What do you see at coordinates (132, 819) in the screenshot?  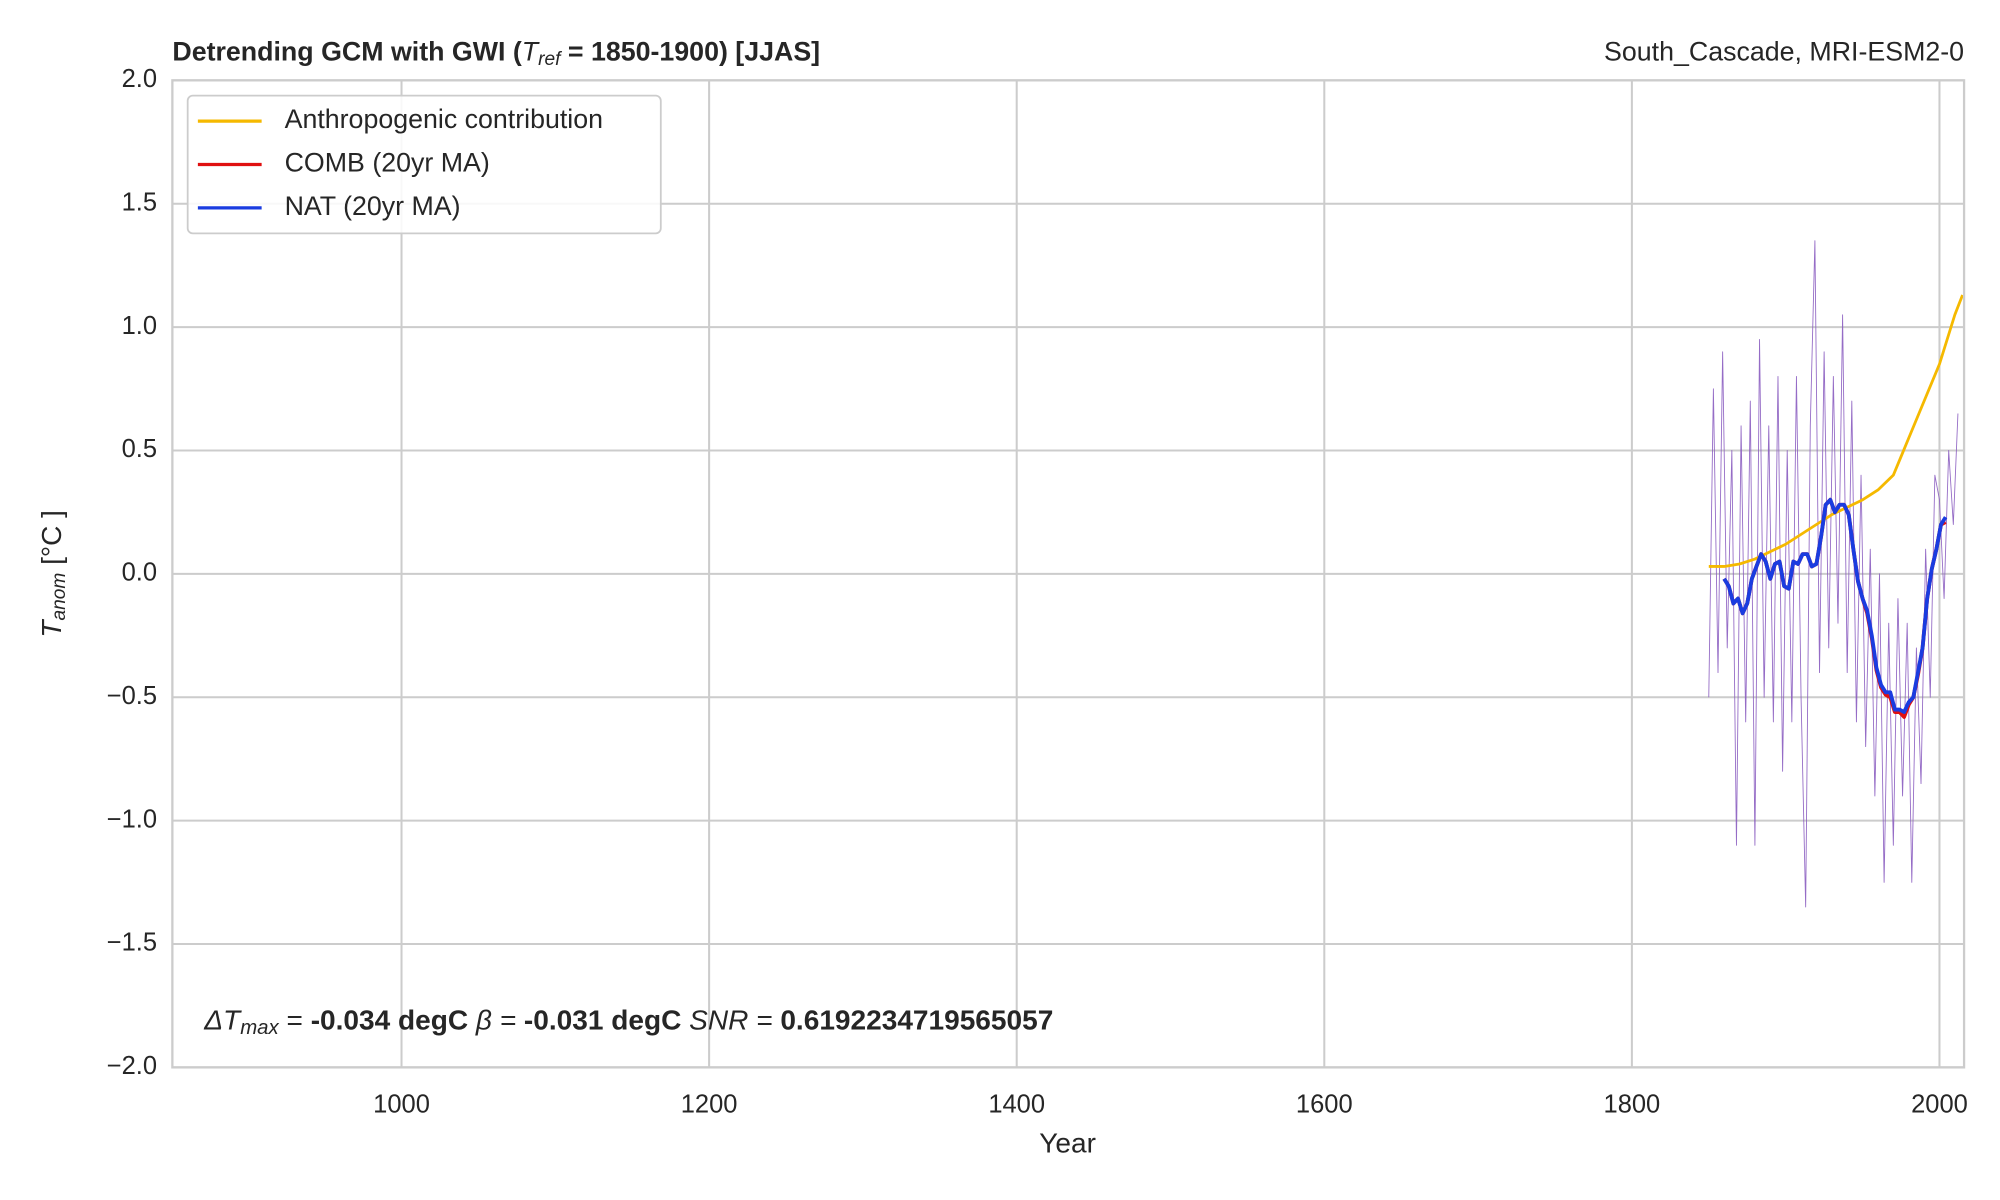 I see `y-tick-label: −1.0` at bounding box center [132, 819].